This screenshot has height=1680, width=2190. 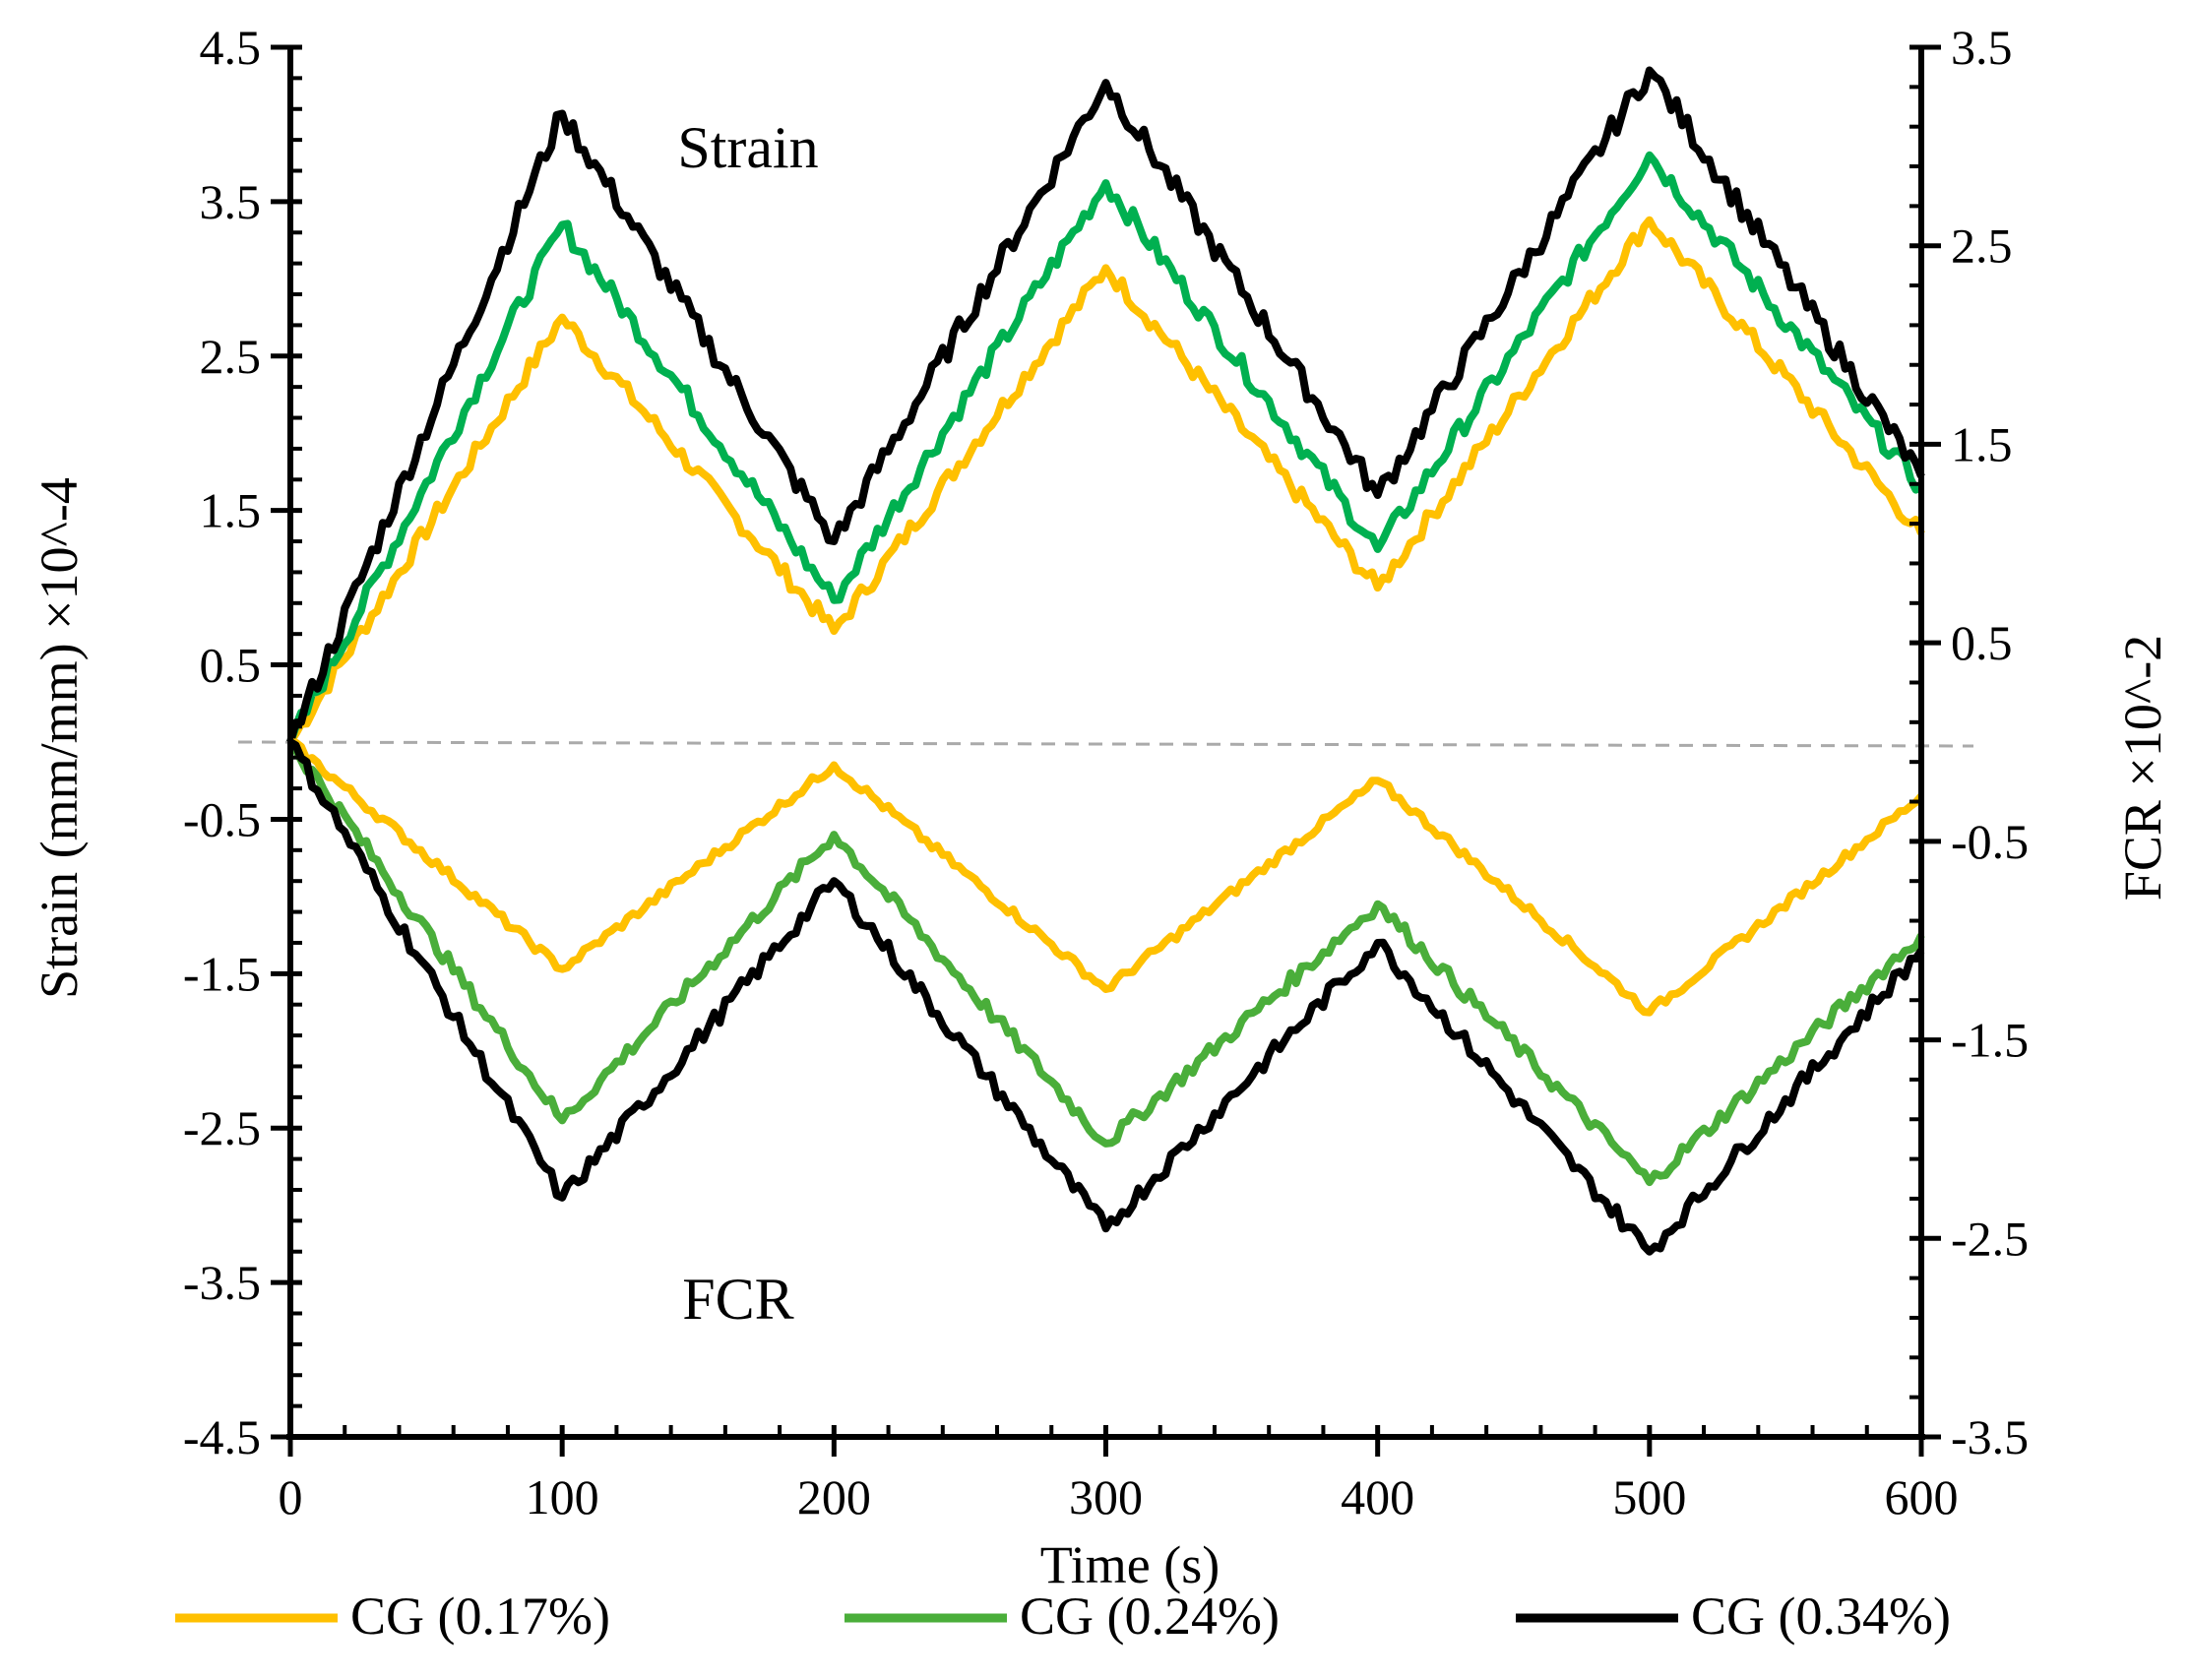 I want to click on y-left-tick-label: -0.5, so click(x=222, y=818).